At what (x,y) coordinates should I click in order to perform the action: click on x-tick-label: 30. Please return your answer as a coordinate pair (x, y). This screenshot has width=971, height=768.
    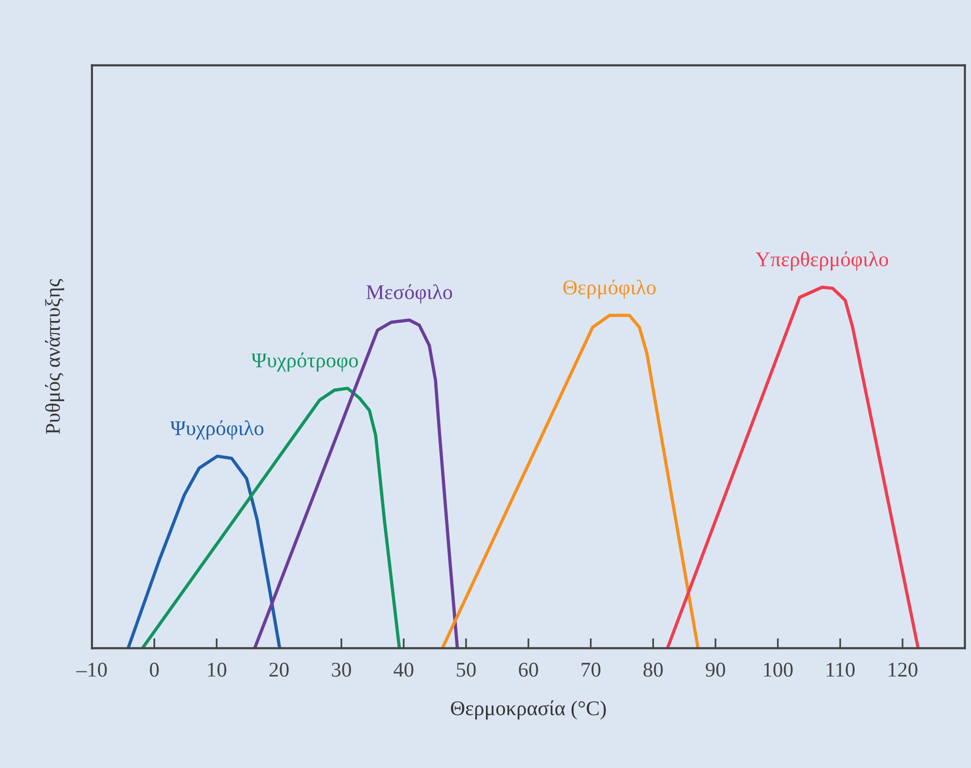
    Looking at the image, I should click on (341, 669).